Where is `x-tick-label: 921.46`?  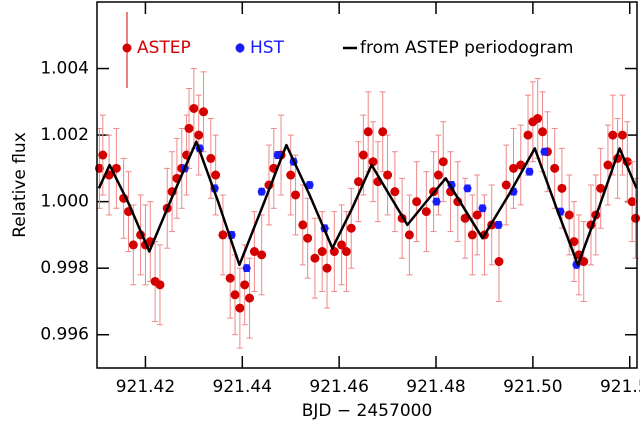
x-tick-label: 921.46 is located at coordinates (338, 387).